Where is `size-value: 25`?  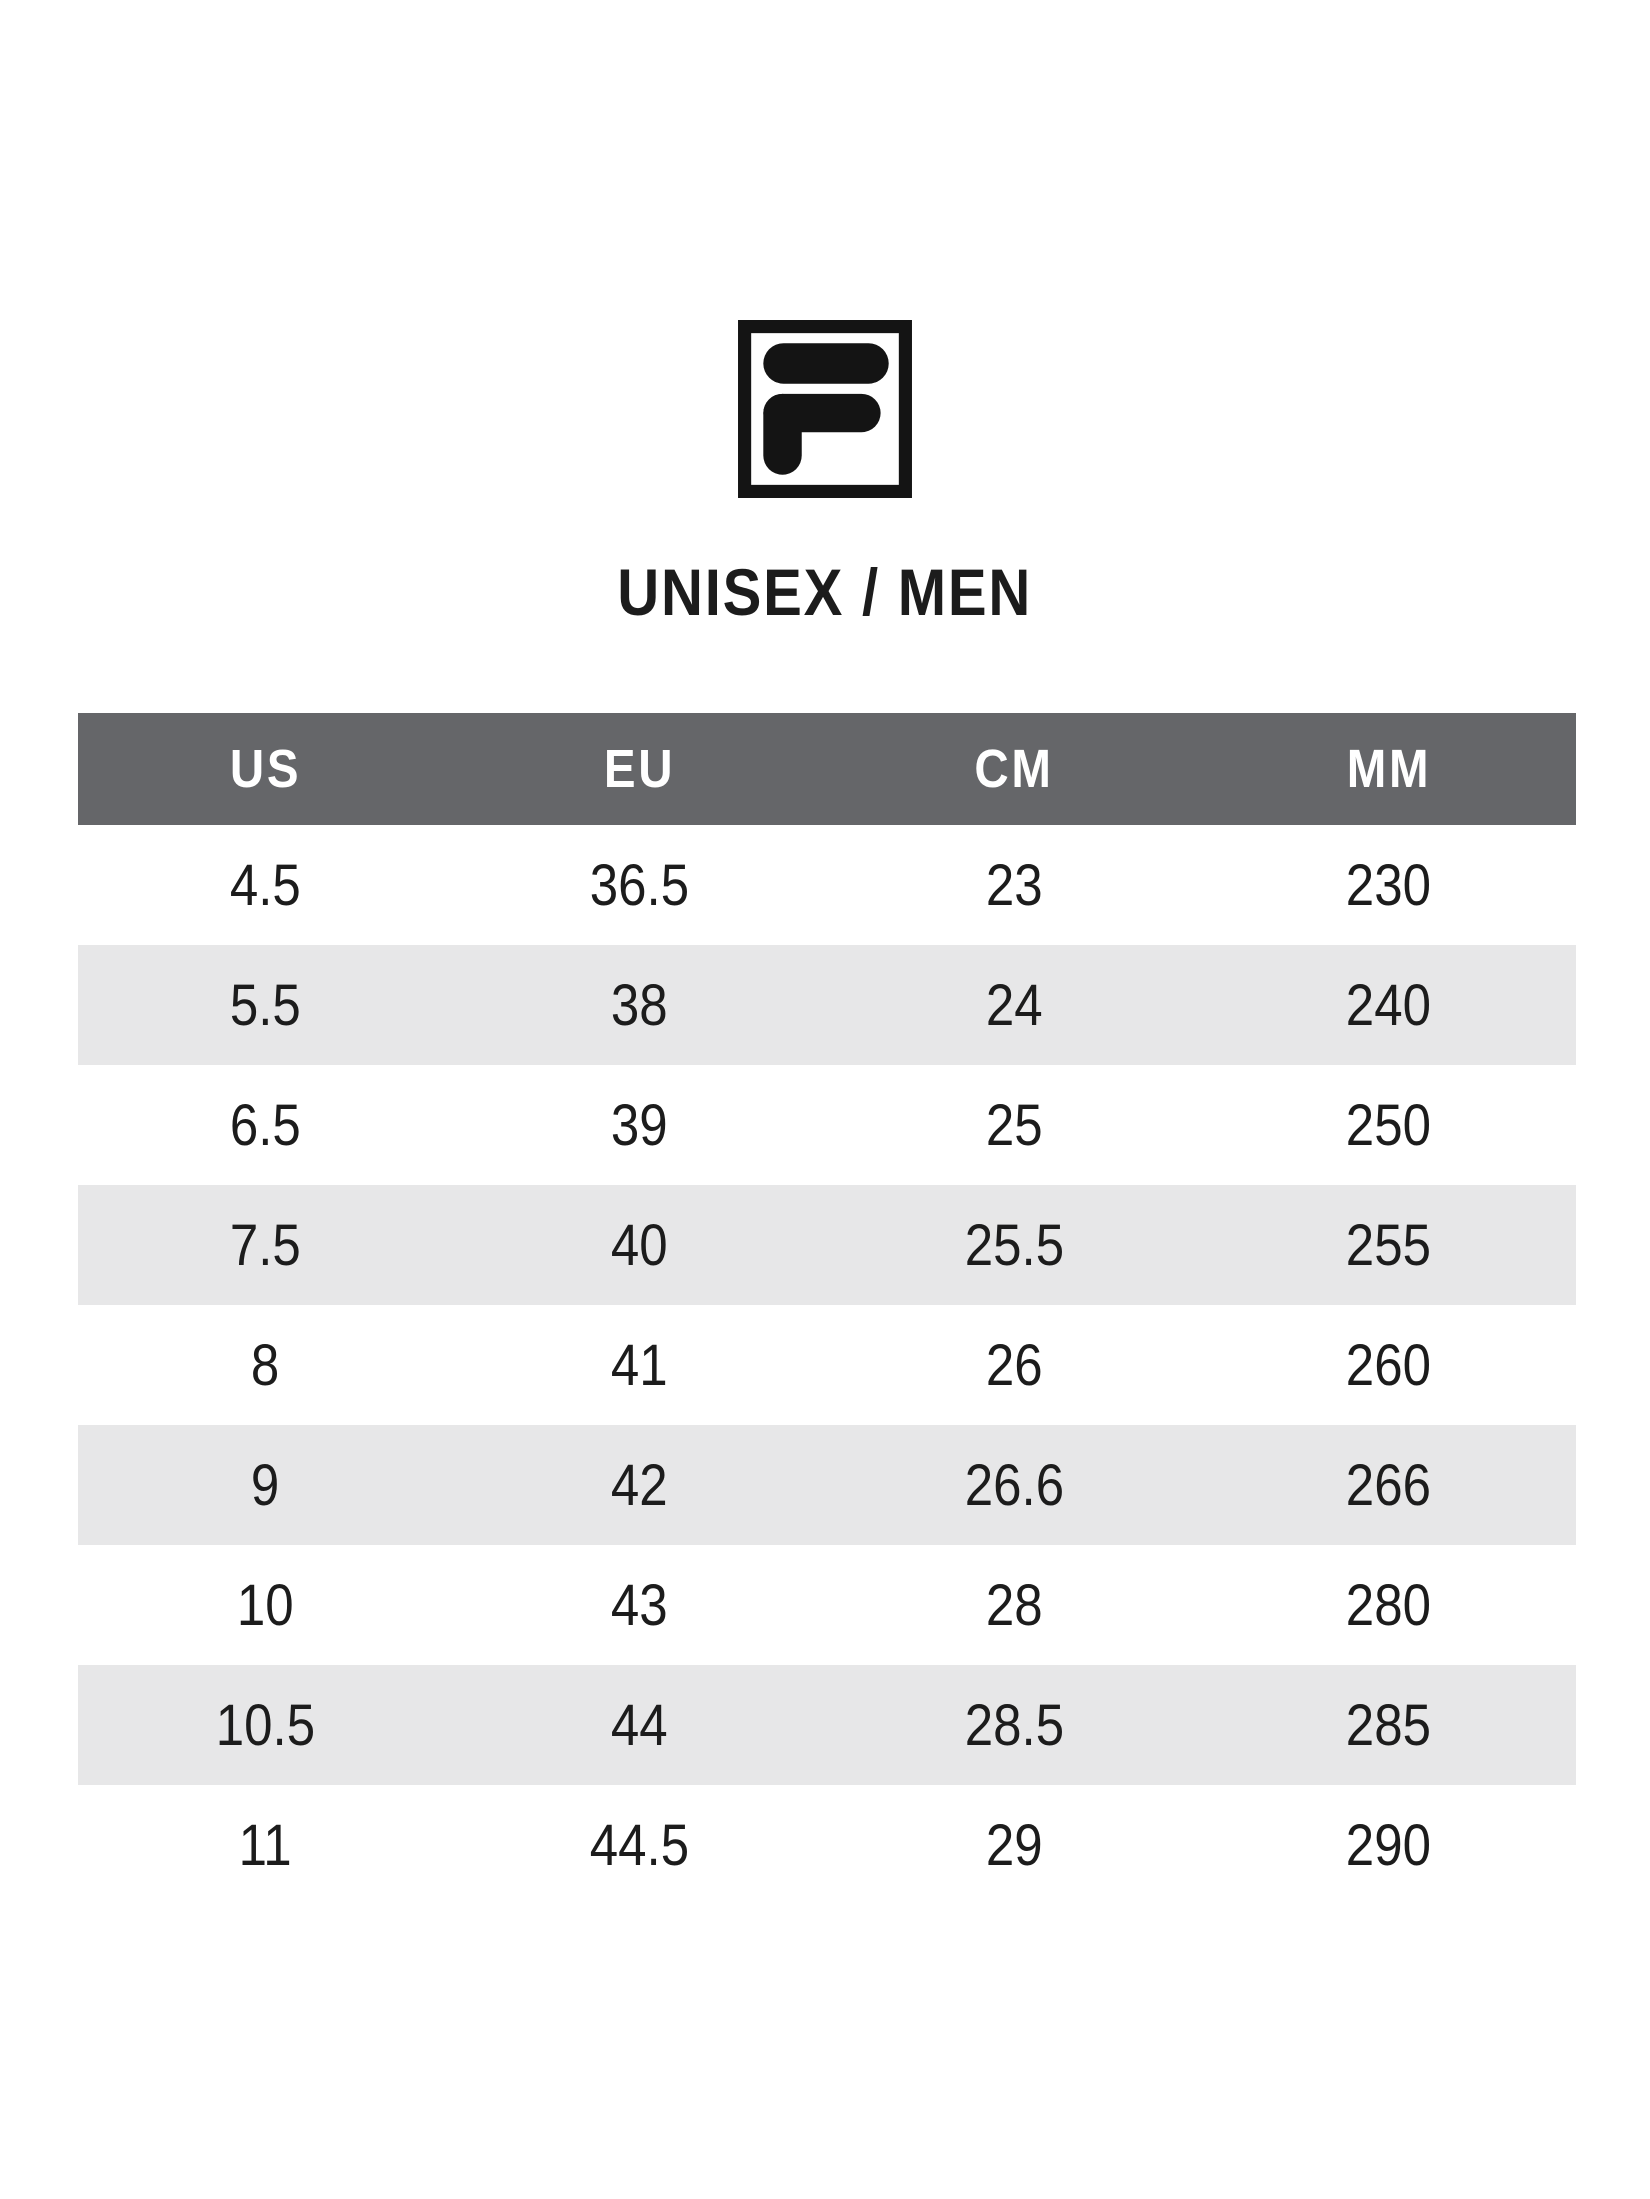 size-value: 25 is located at coordinates (1014, 1125).